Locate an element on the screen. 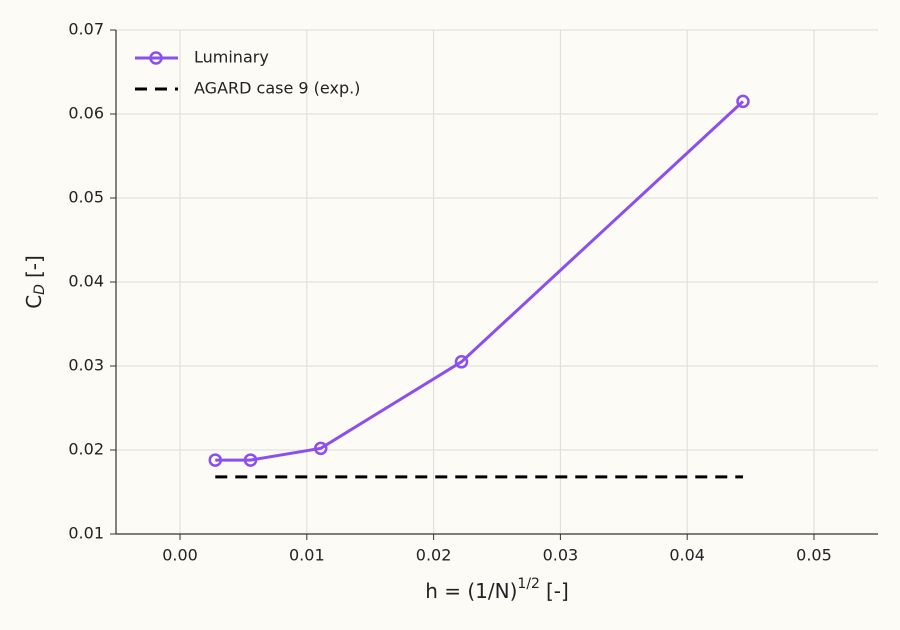  y-label-sub: D is located at coordinates (40, 289).